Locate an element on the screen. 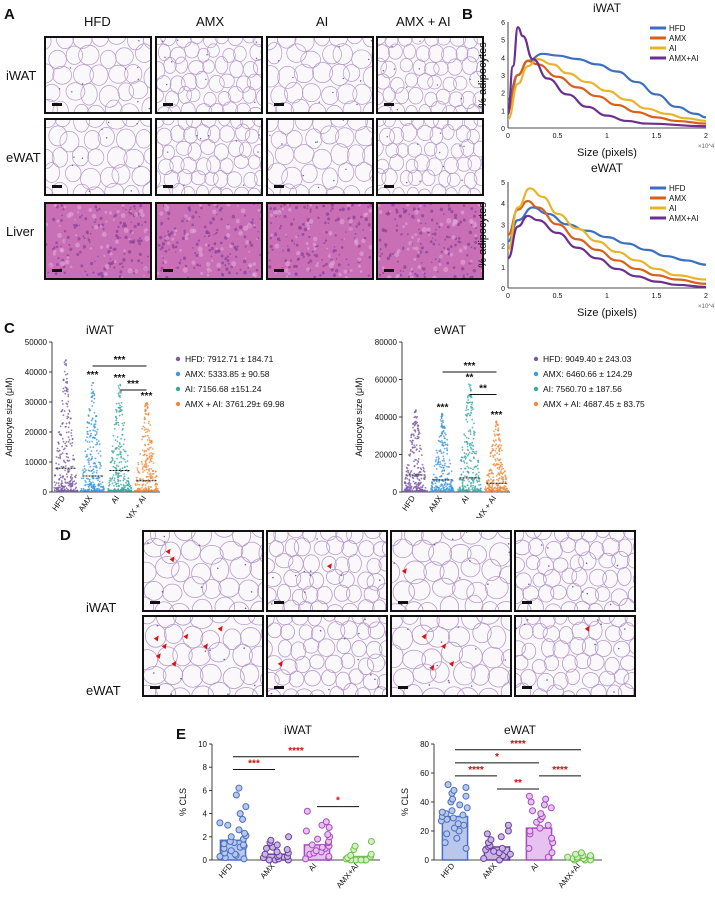  y-tick-label: 2 is located at coordinates (503, 247).